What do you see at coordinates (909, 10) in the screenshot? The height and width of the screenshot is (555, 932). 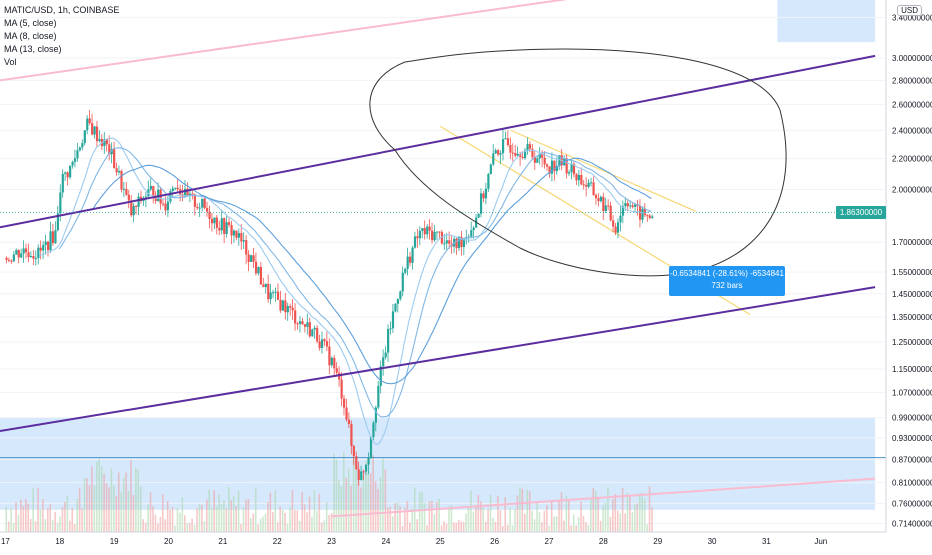 I see `currency-label: USD` at bounding box center [909, 10].